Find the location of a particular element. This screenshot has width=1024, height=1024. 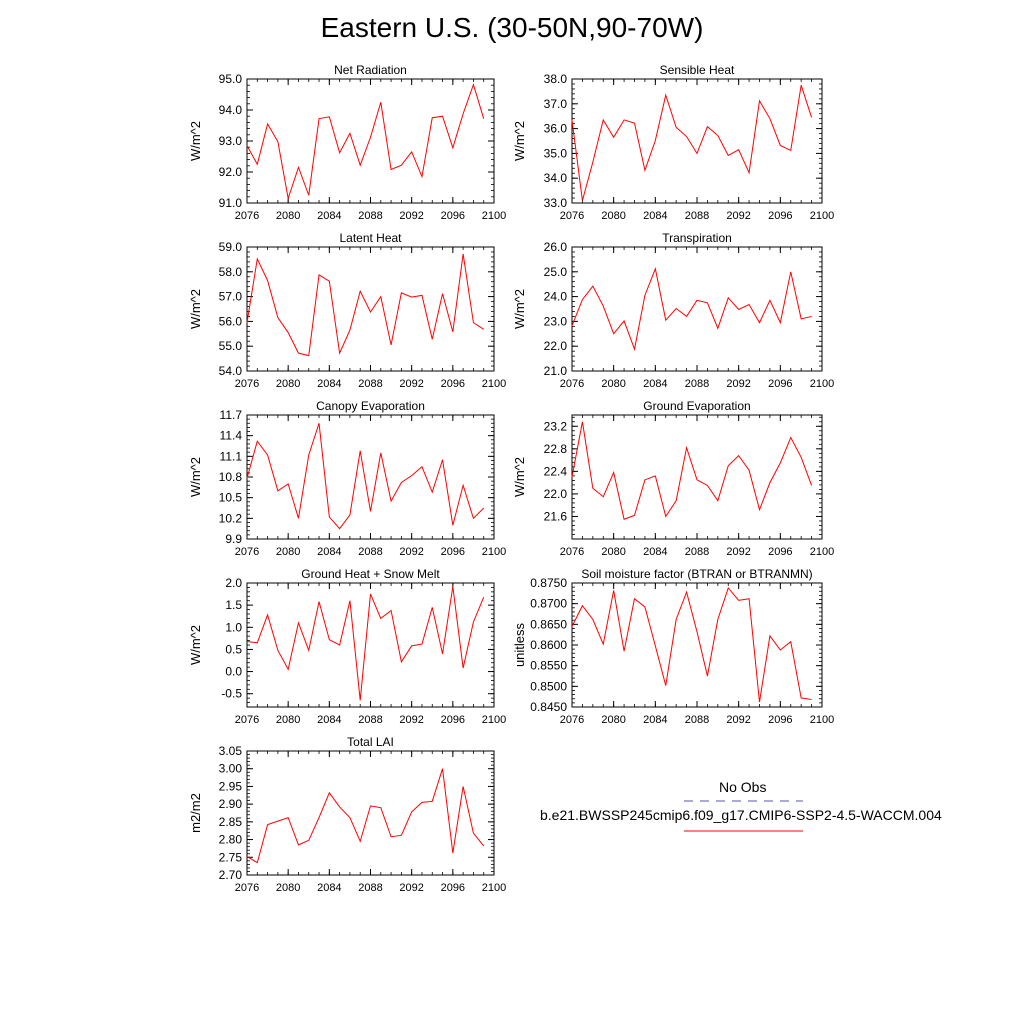

panel-title: Ground Evaporation is located at coordinates (696, 406).